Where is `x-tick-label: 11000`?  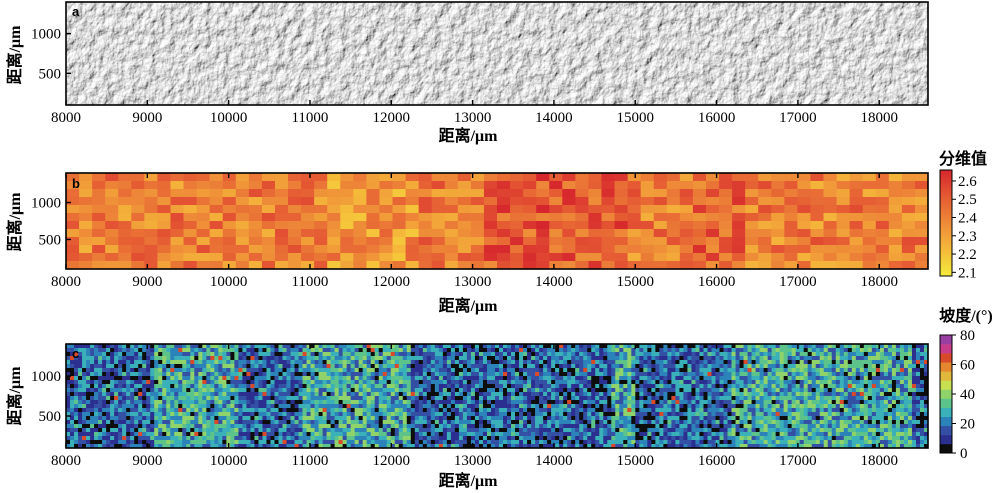
x-tick-label: 11000 is located at coordinates (309, 282).